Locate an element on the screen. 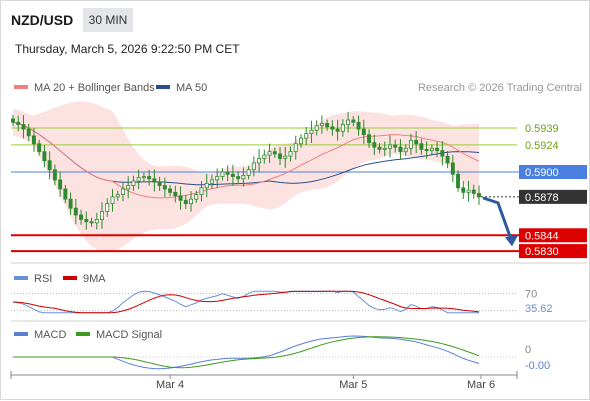  macd-value-label: -0.00 is located at coordinates (537, 366).